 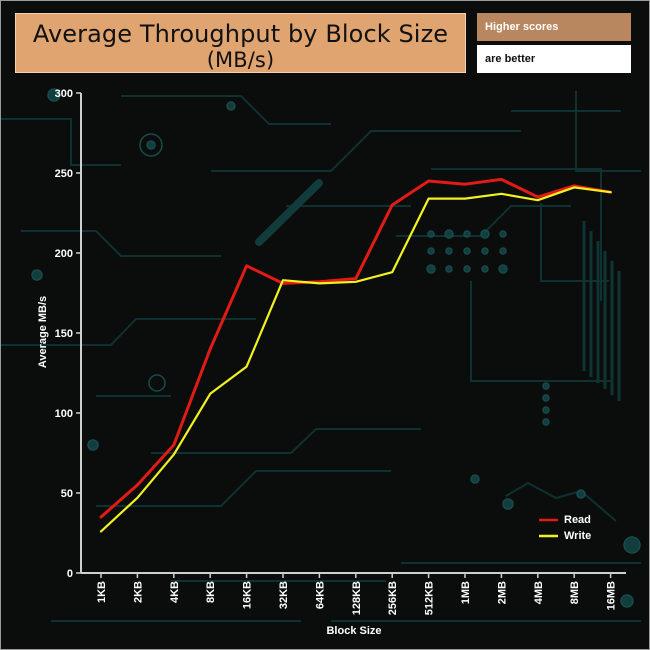 I want to click on background-vertical-bars, so click(x=601, y=311).